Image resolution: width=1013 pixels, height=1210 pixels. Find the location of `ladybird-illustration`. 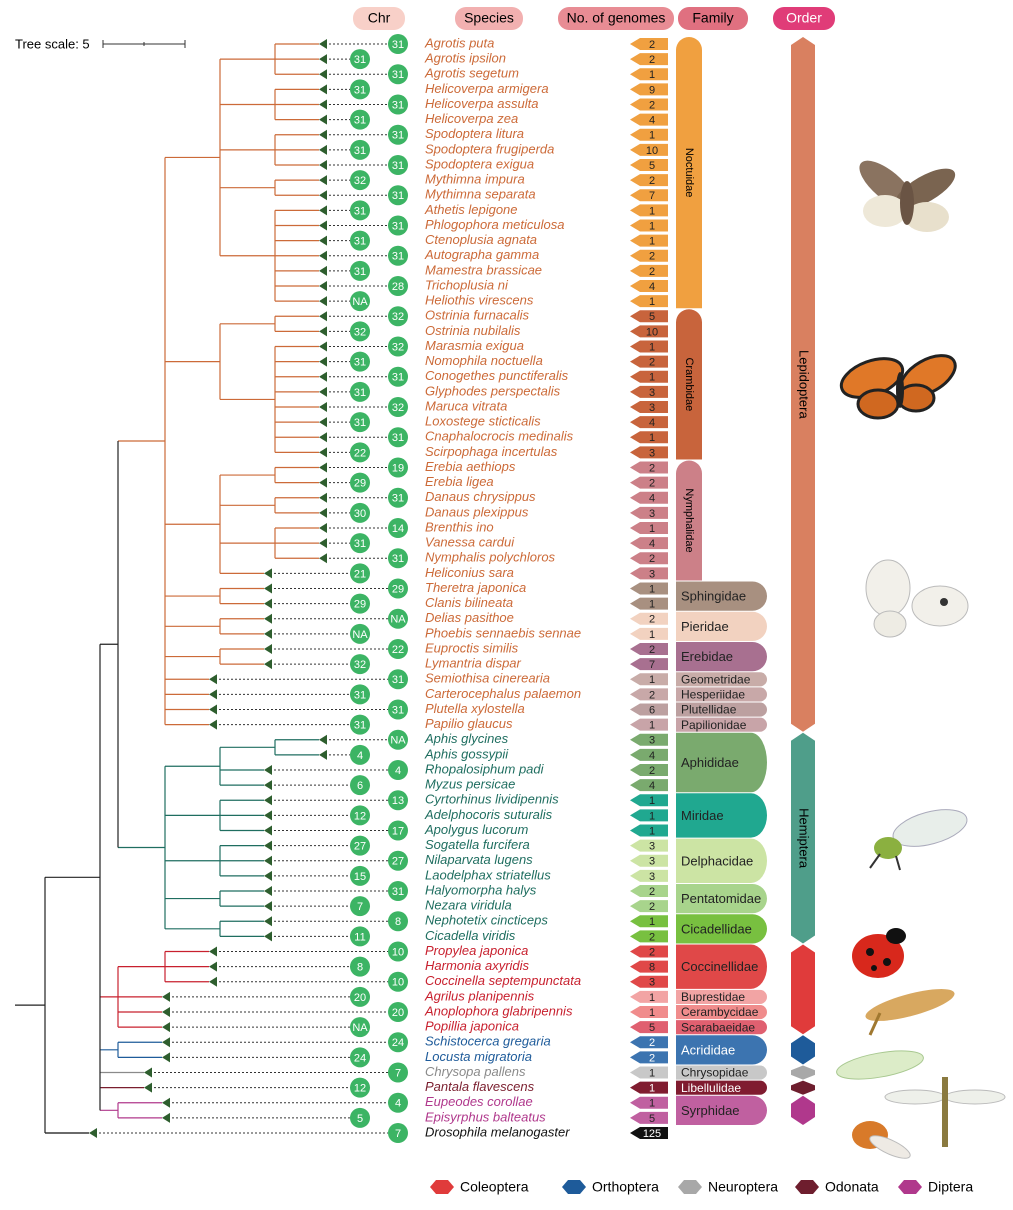

ladybird-illustration is located at coordinates (879, 953).